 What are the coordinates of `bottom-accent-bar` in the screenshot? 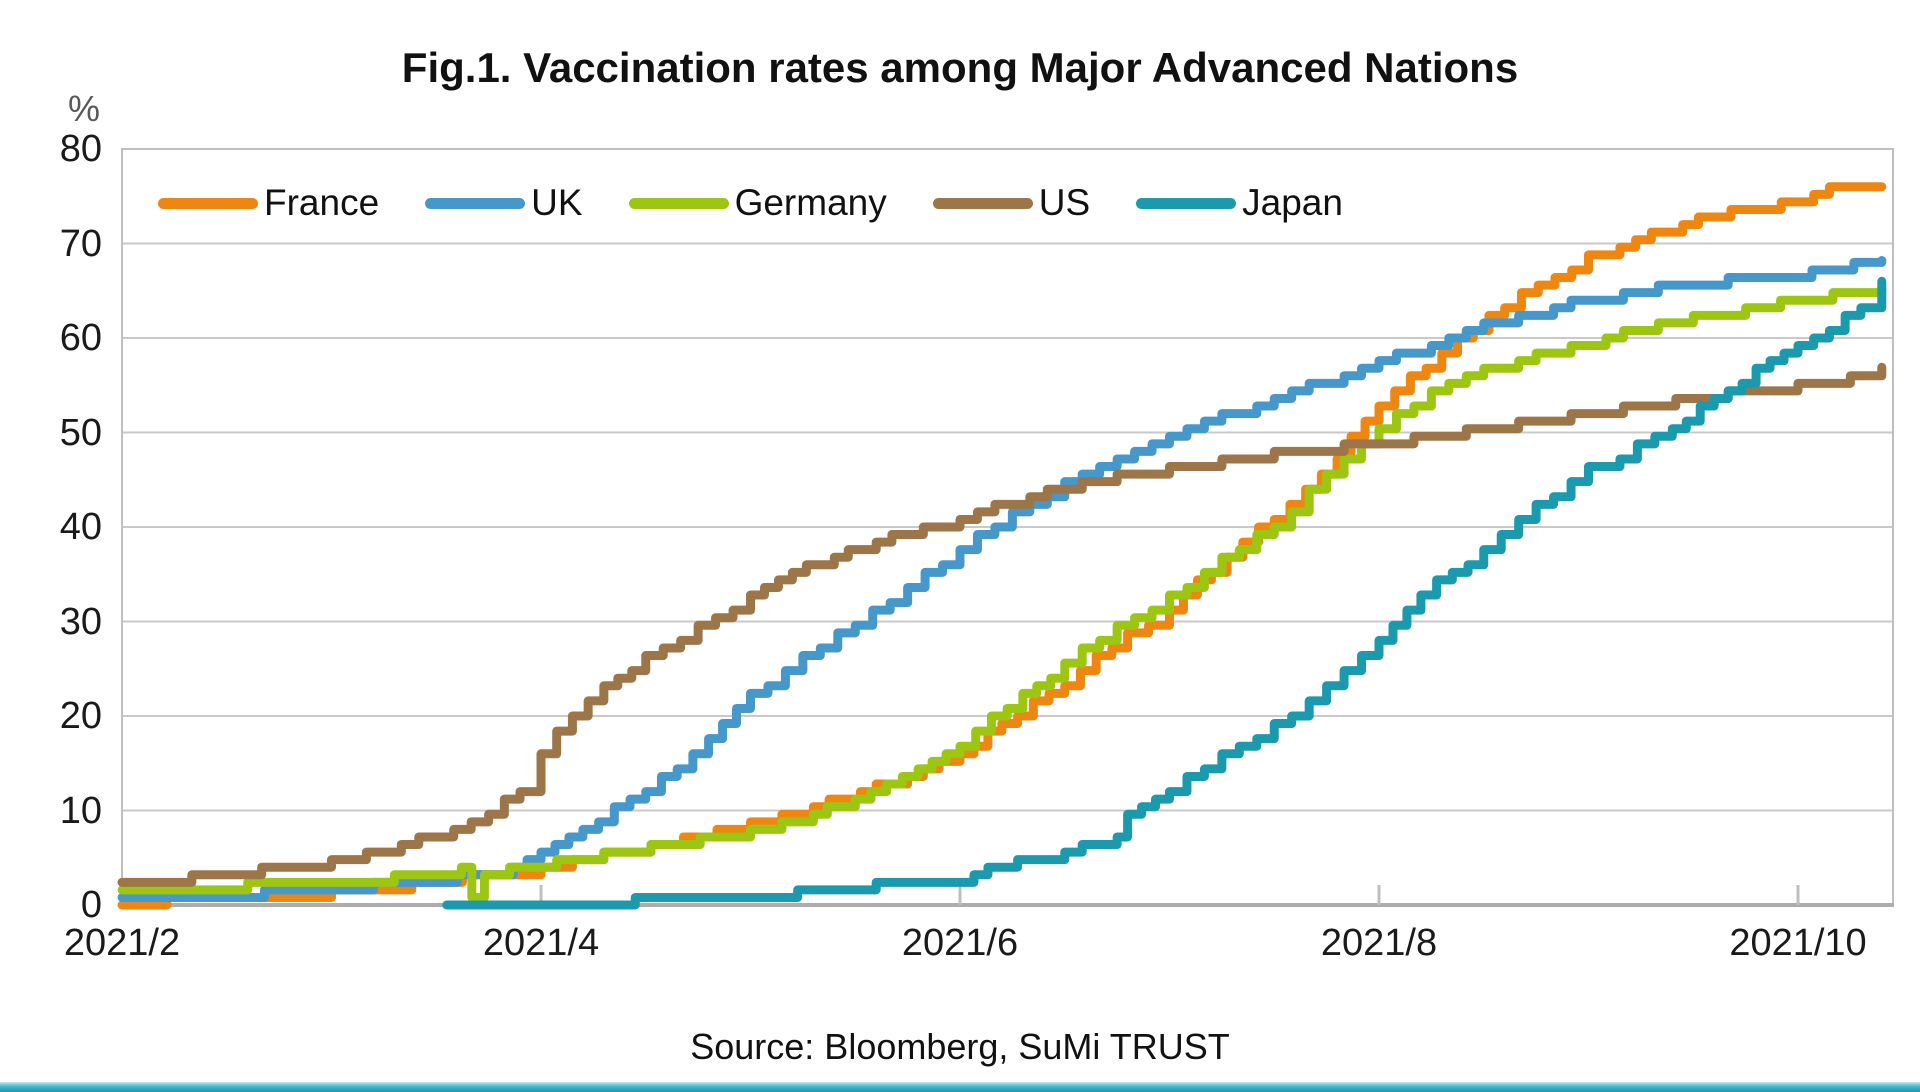 It's located at (960, 1087).